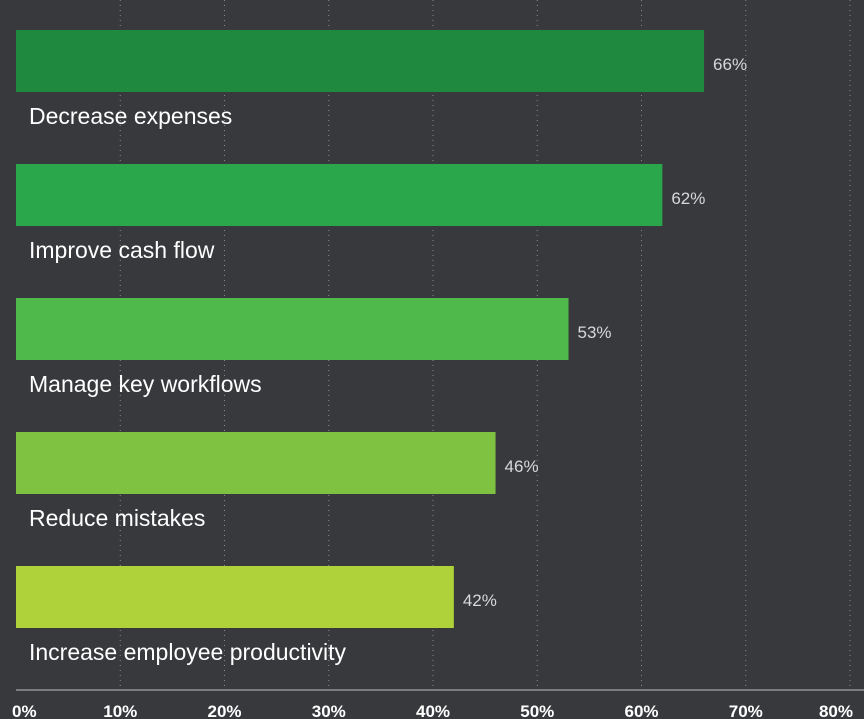  I want to click on x-tick-label-1: 10%, so click(120, 710).